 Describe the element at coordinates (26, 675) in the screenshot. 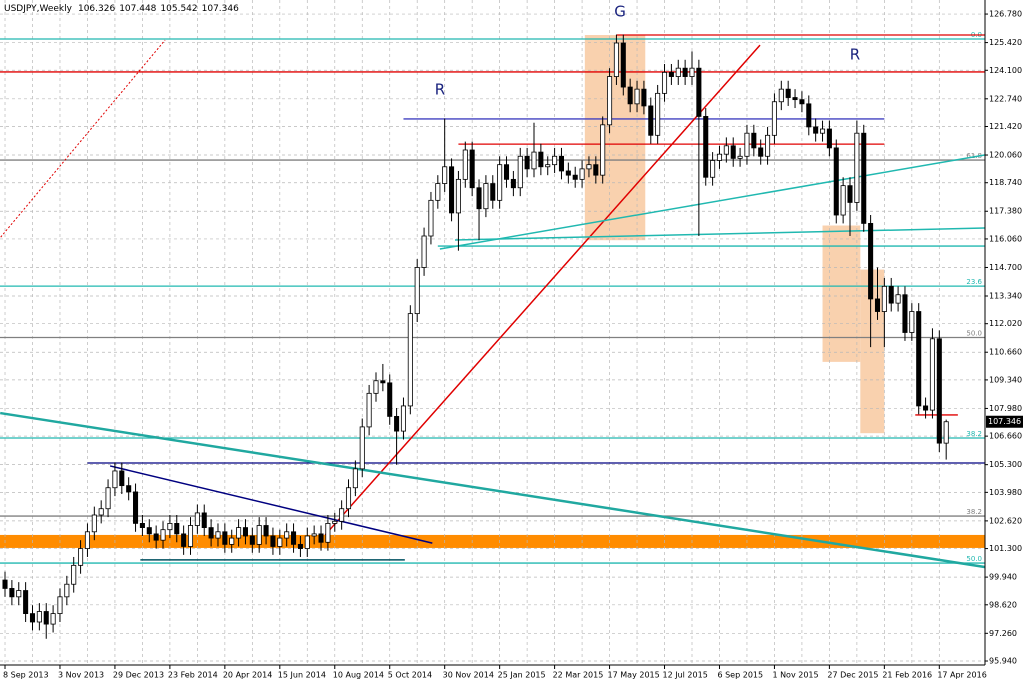

I see `x-tick-label: 8 Sep 2013` at that location.